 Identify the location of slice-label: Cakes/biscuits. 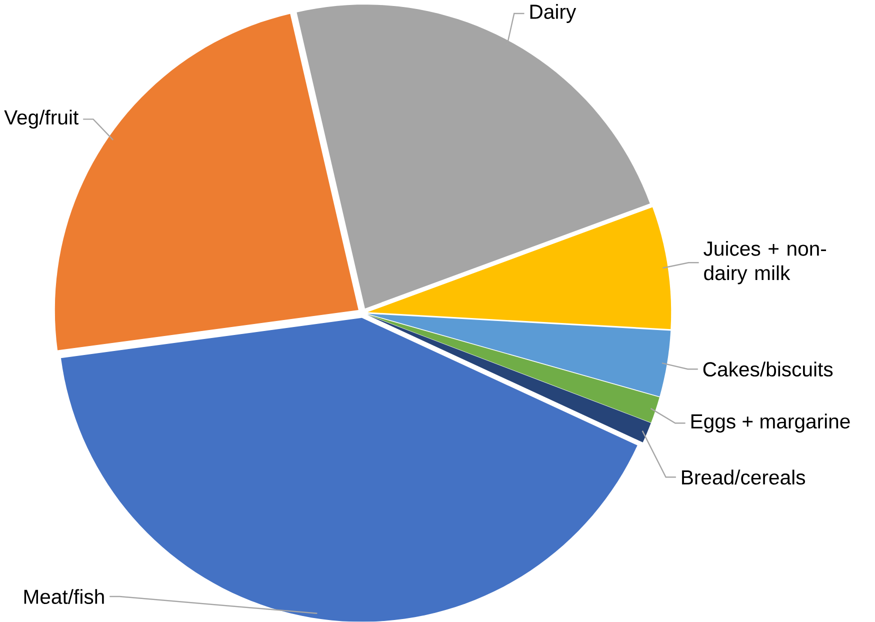
(768, 369).